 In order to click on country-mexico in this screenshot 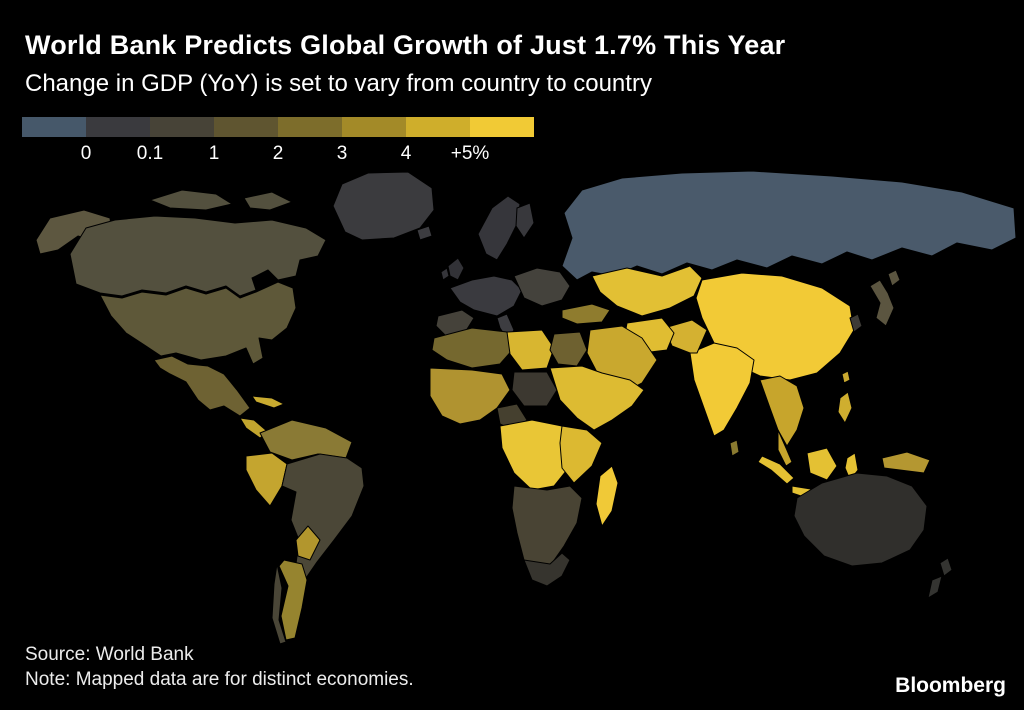, I will do `click(202, 386)`.